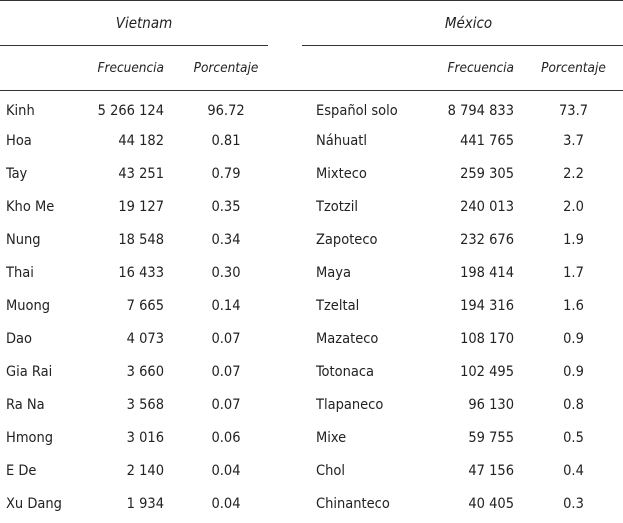  What do you see at coordinates (573, 338) in the screenshot?
I see `mx-percentage: 0.9` at bounding box center [573, 338].